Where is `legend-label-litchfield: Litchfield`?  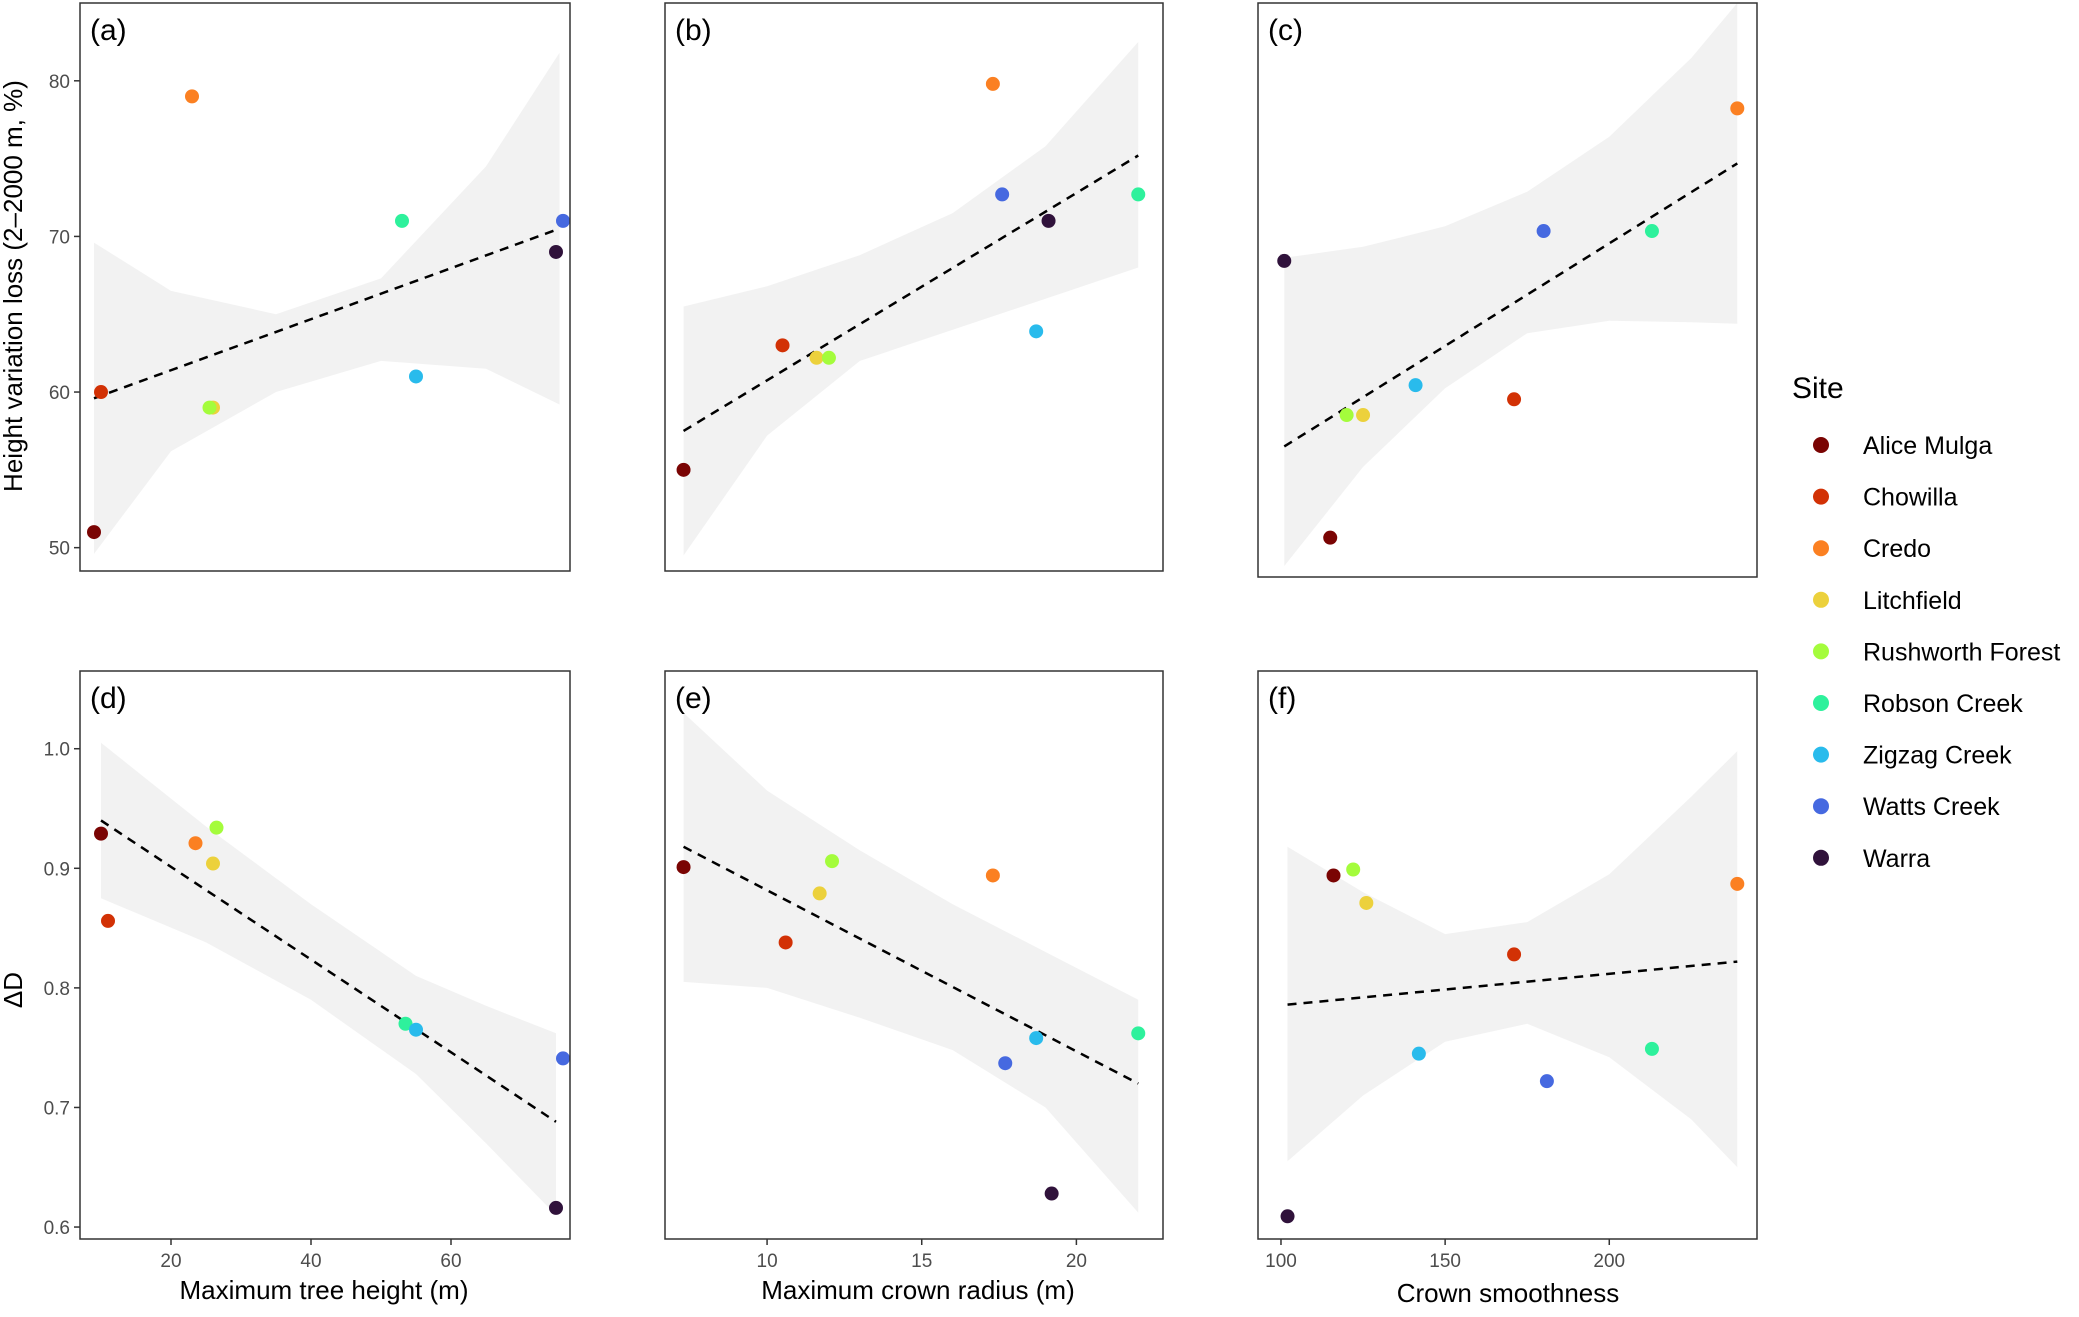
legend-label-litchfield: Litchfield is located at coordinates (1912, 601).